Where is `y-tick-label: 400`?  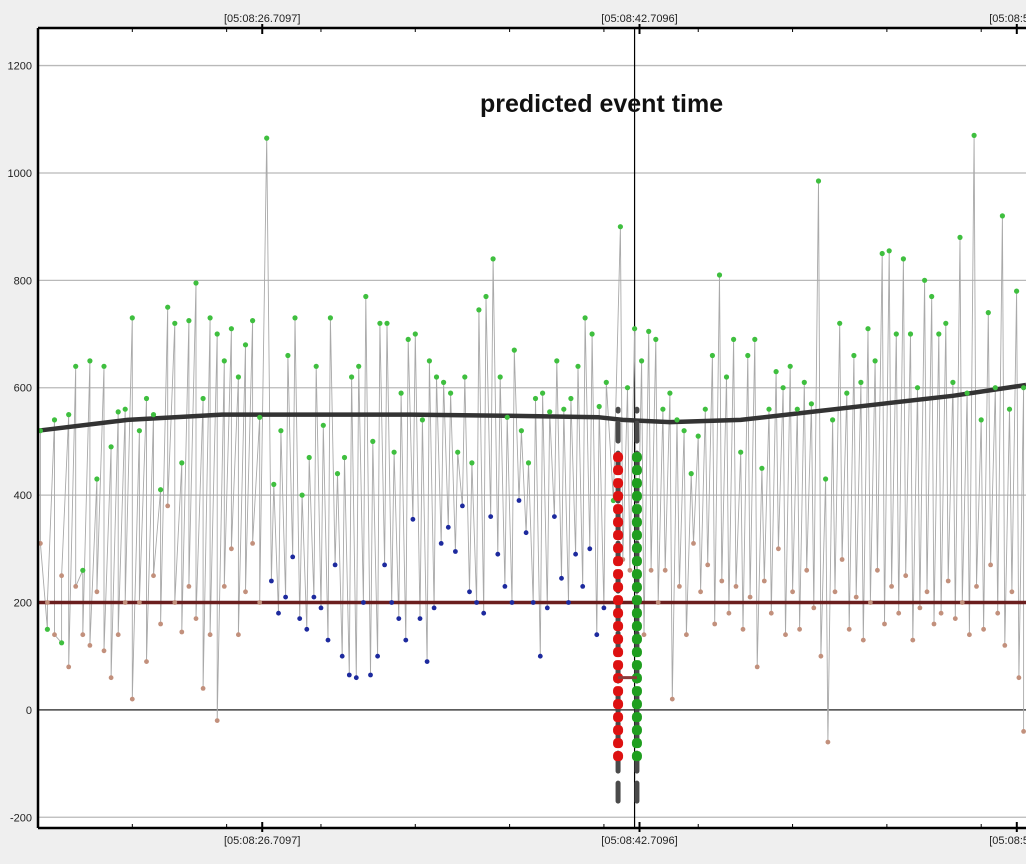
y-tick-label: 400 is located at coordinates (23, 496).